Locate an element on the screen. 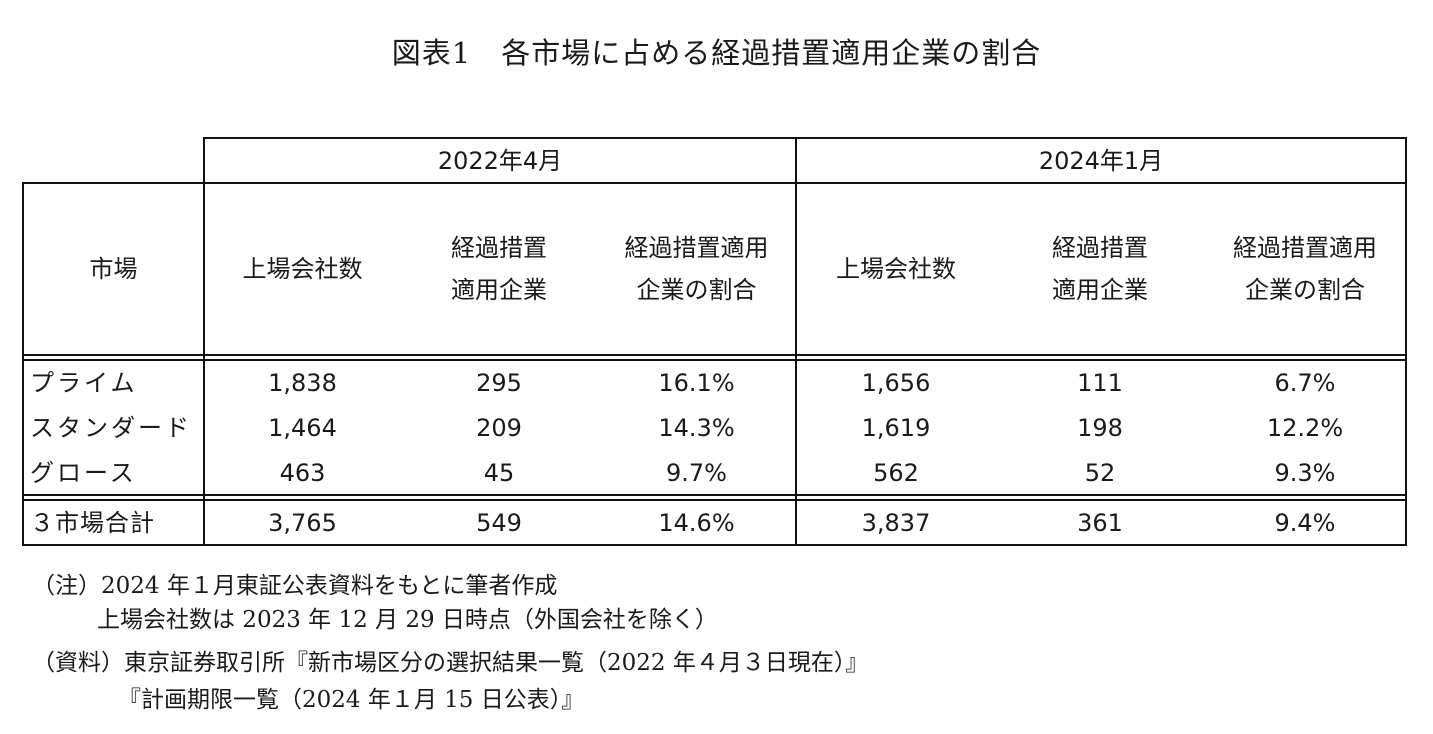 The width and height of the screenshot is (1433, 734). table-border-top is located at coordinates (805, 138).